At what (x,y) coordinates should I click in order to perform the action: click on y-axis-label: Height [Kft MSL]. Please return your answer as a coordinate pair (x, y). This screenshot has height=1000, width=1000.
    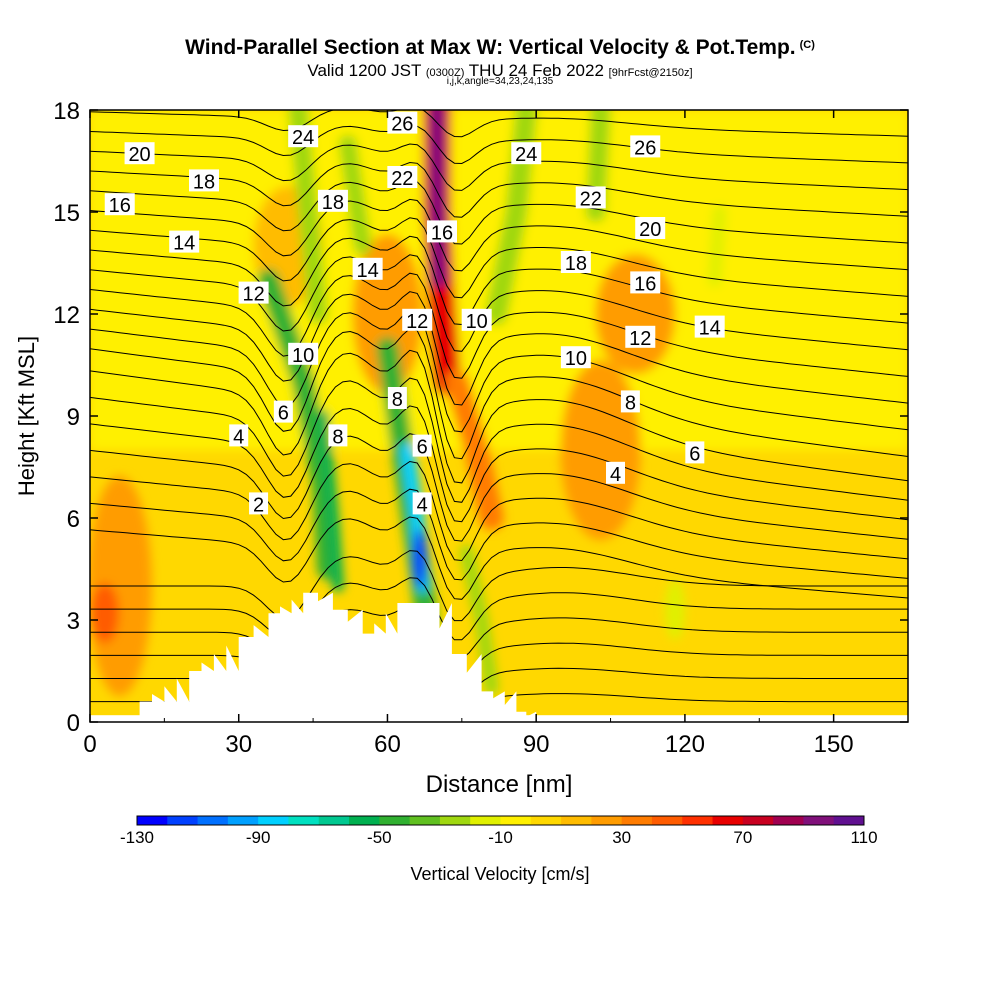
    Looking at the image, I should click on (26, 416).